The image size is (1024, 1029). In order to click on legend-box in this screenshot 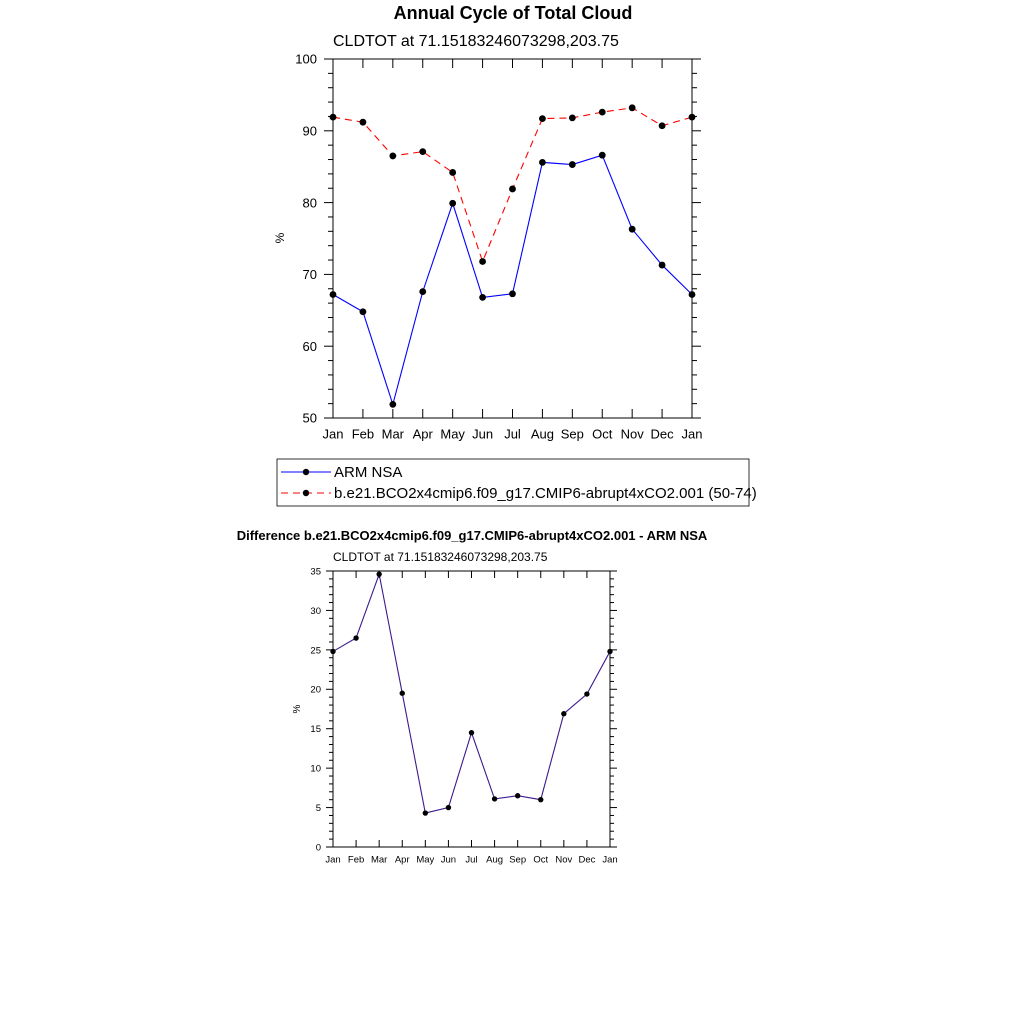, I will do `click(513, 482)`.